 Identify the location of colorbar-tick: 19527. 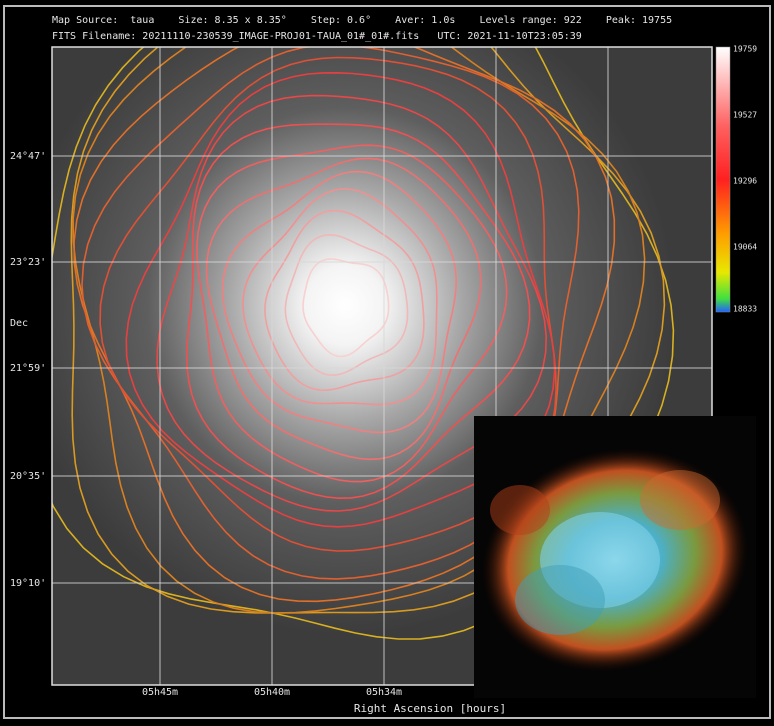
(745, 115).